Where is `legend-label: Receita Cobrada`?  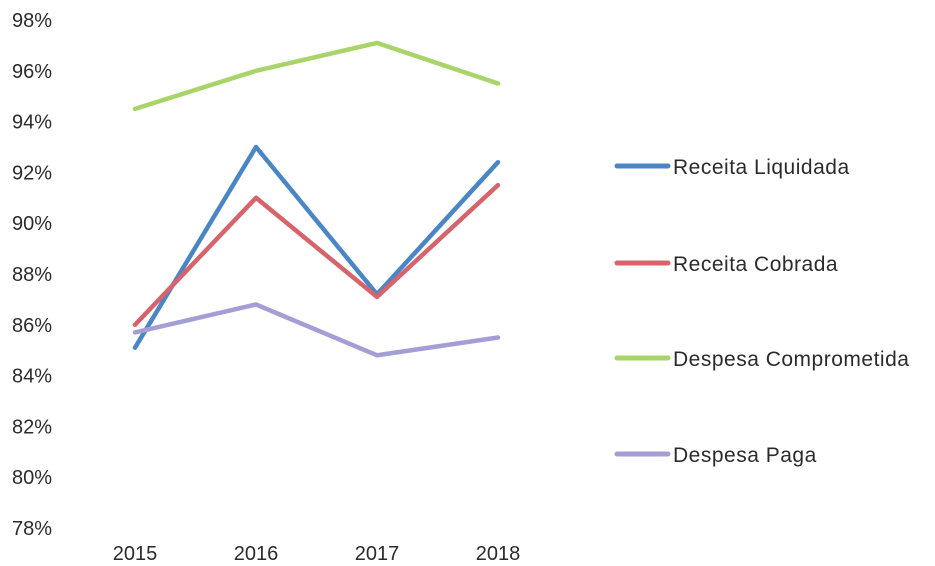
legend-label: Receita Cobrada is located at coordinates (755, 264).